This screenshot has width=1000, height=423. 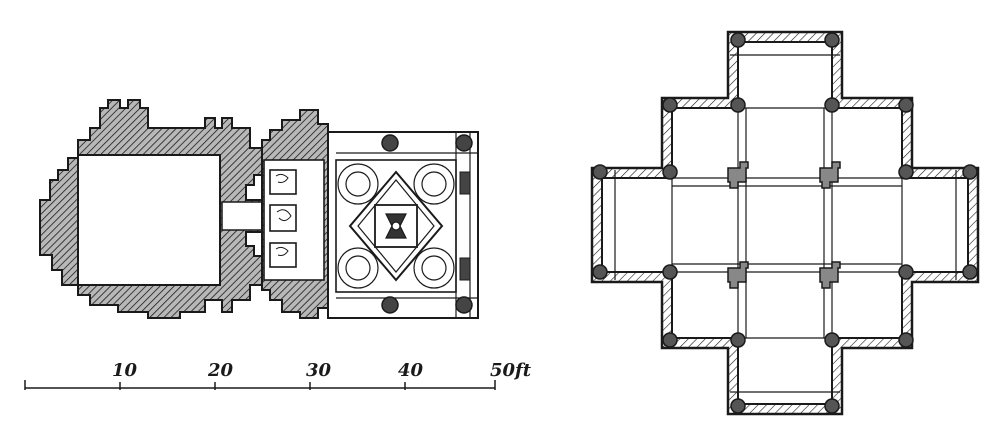 I want to click on scale-tick-20: 20, so click(x=220, y=370).